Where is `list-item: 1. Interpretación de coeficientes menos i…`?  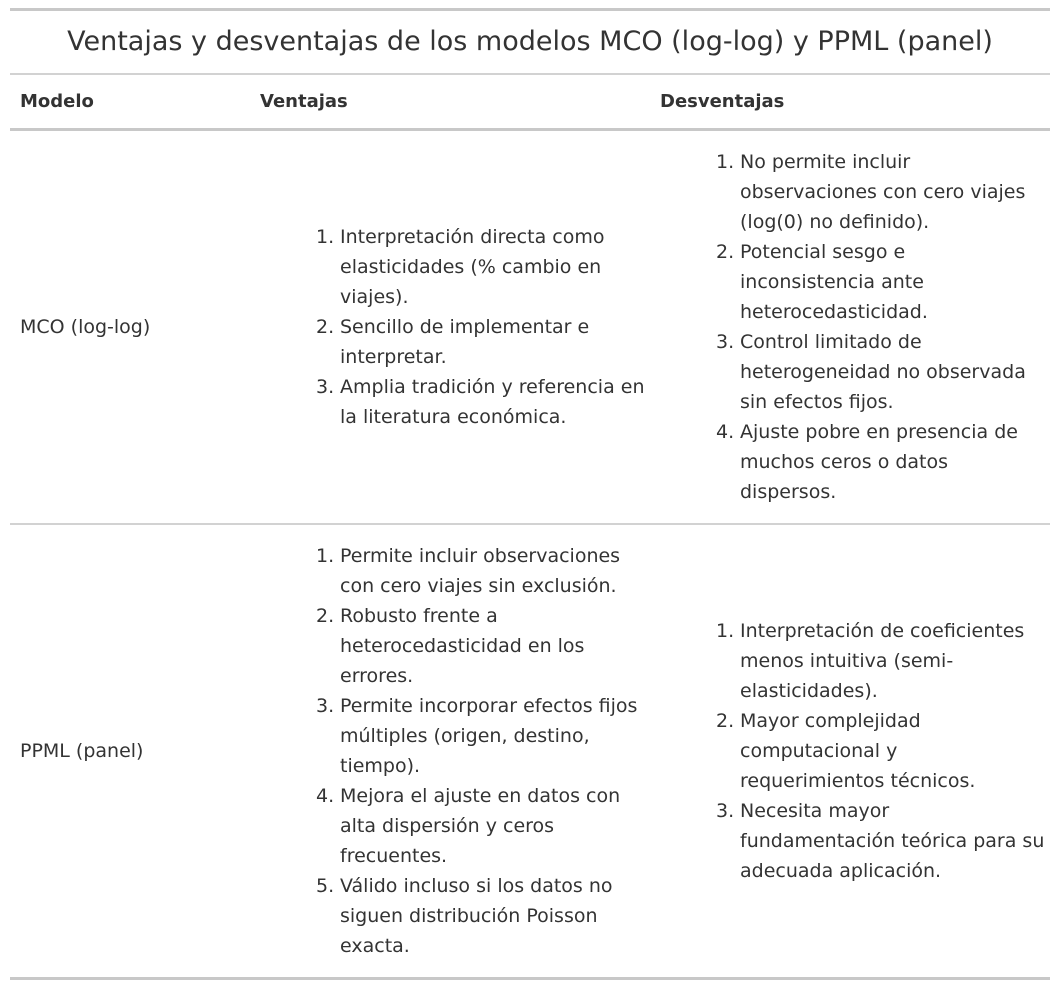
list-item: 1. Interpretación de coeficientes menos i… is located at coordinates (881, 661).